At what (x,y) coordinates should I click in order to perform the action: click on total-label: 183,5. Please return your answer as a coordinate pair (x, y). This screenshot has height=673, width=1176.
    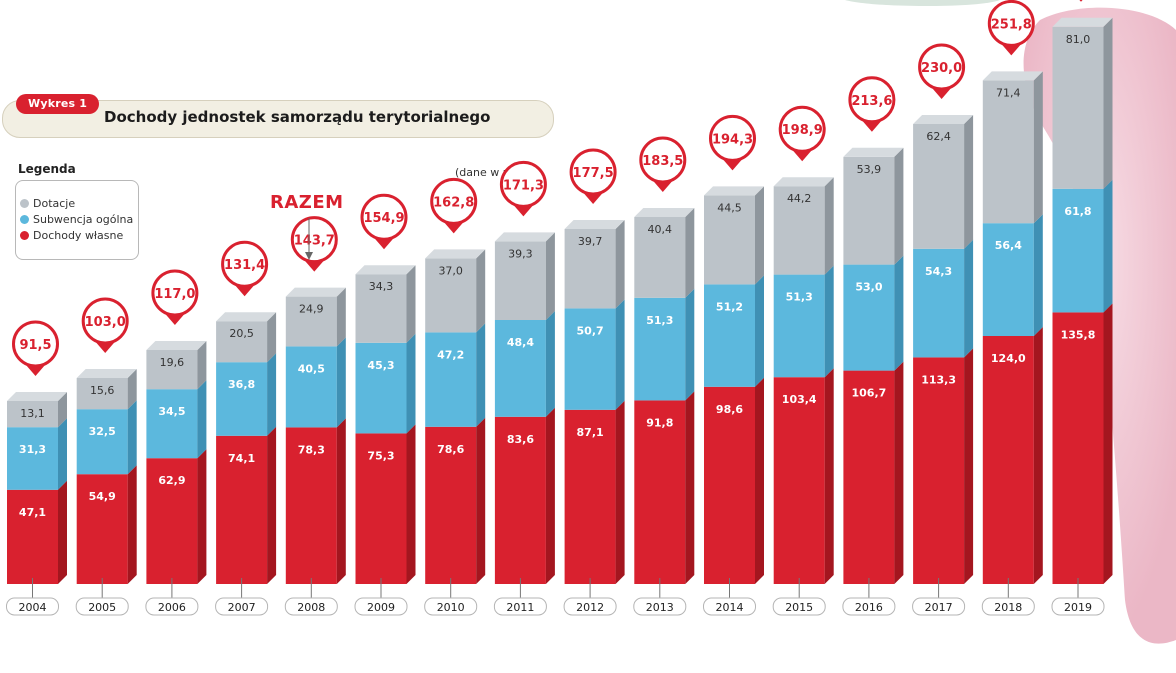
    Looking at the image, I should click on (662, 161).